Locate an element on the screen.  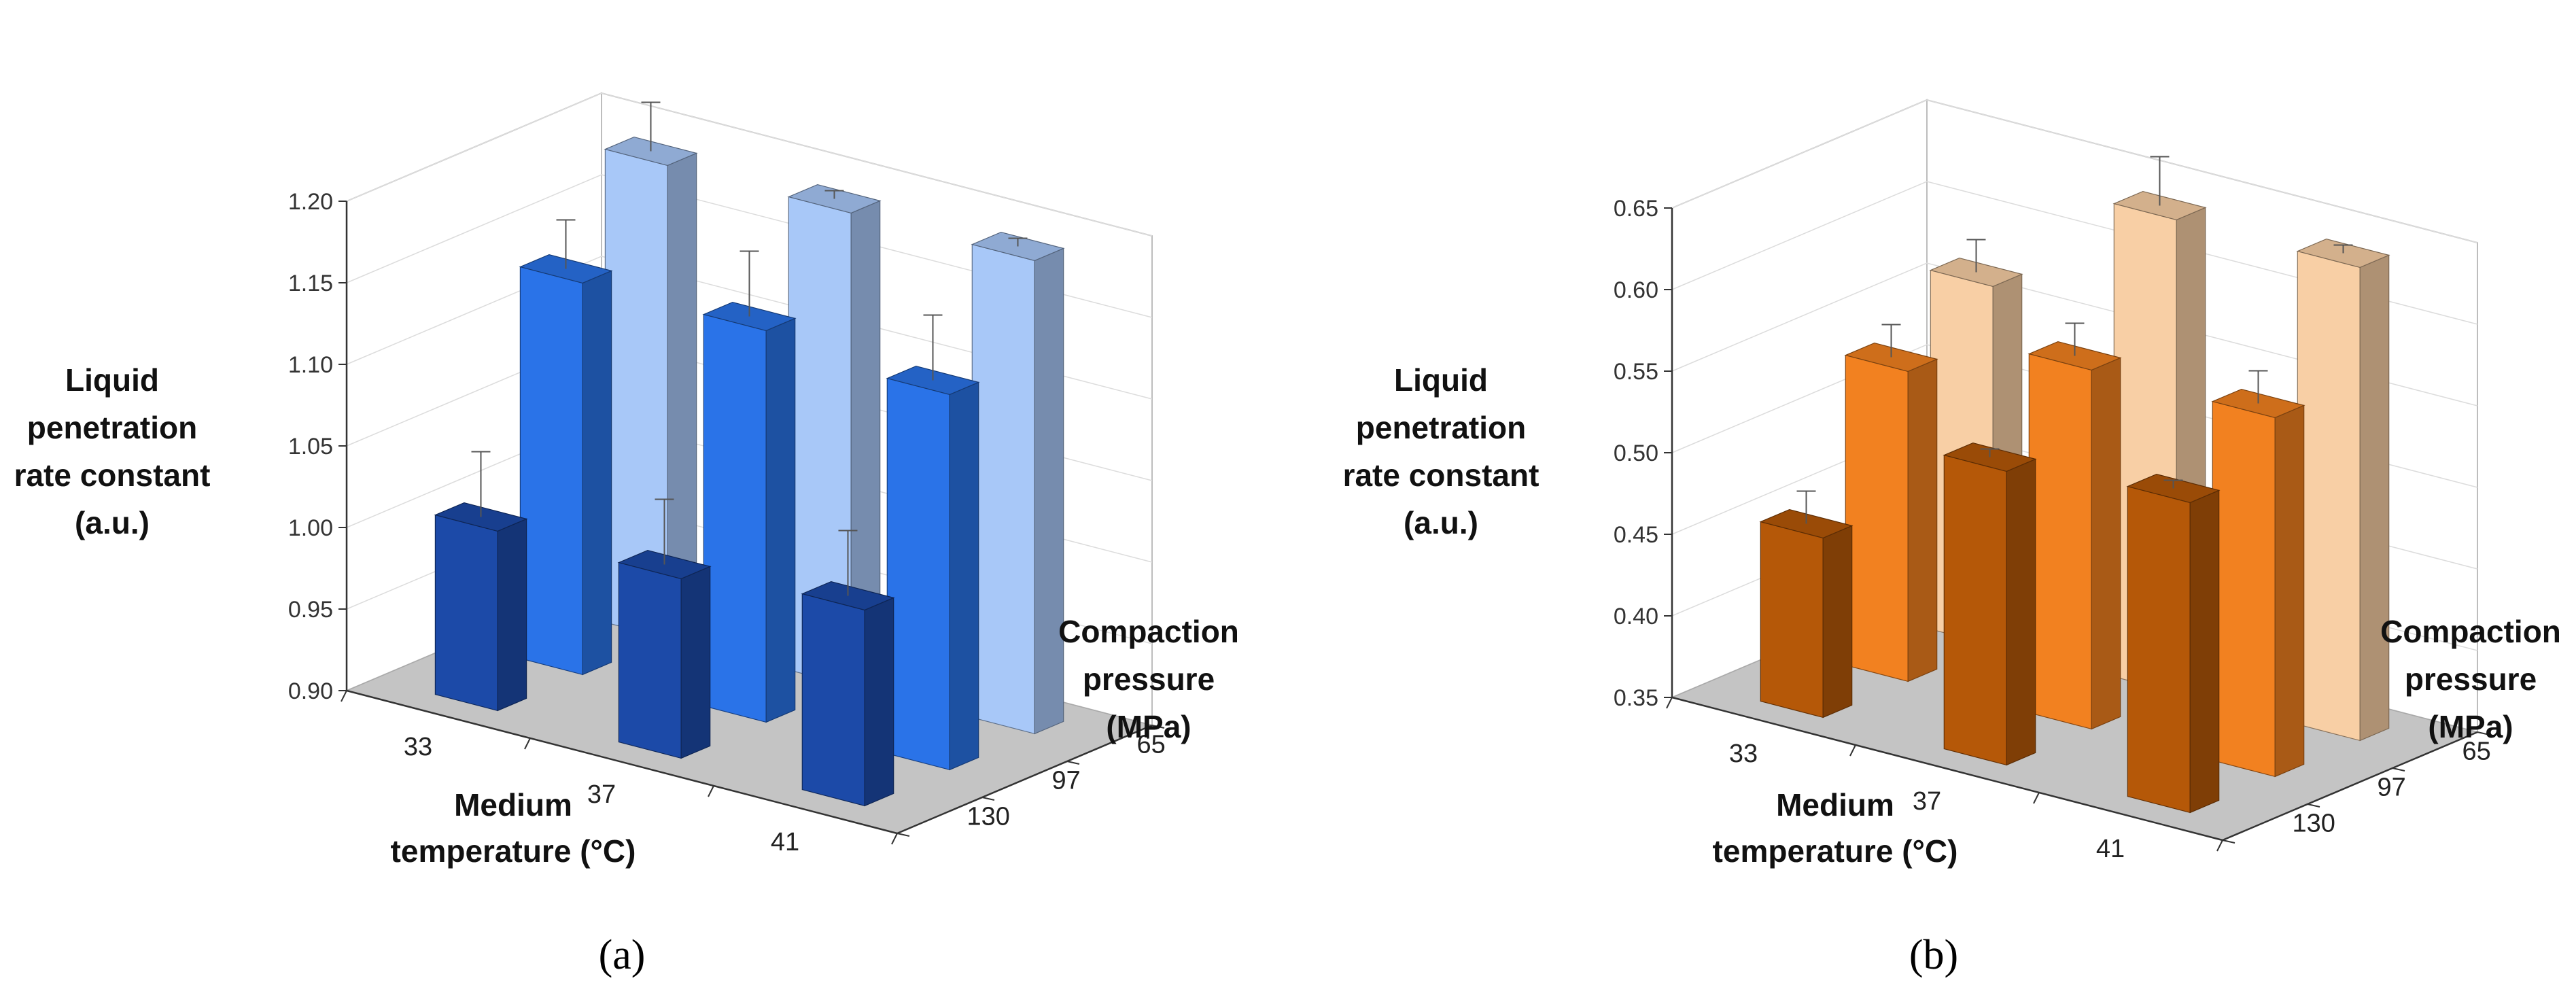
panel-label: (a) is located at coordinates (622, 955).